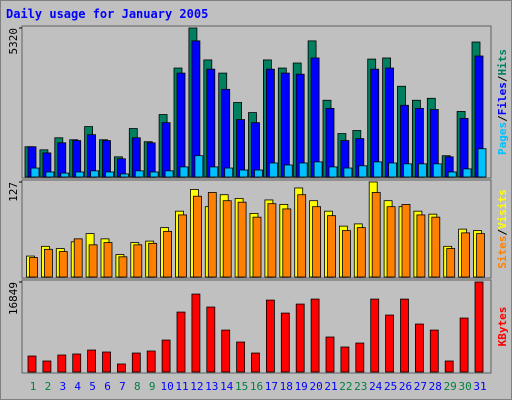 The image size is (512, 400). I want to click on x-tick-label: 30, so click(464, 386).